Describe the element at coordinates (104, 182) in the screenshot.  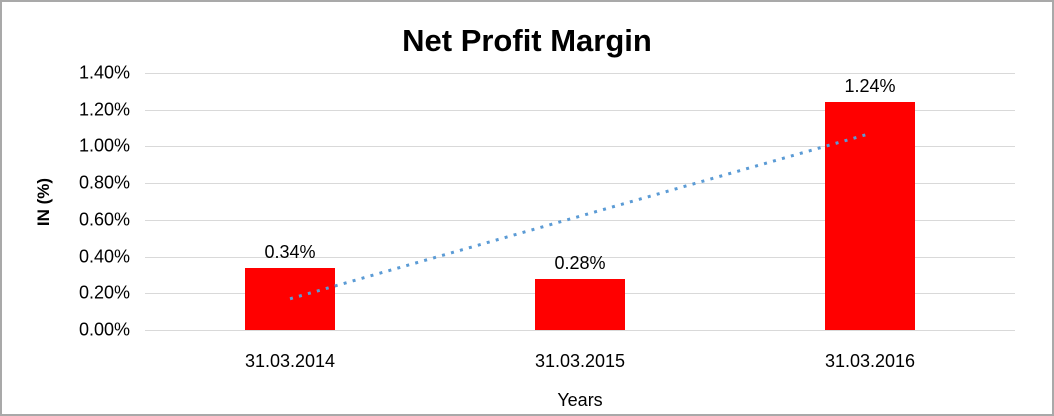
I see `y-tick-label: 0.80%` at that location.